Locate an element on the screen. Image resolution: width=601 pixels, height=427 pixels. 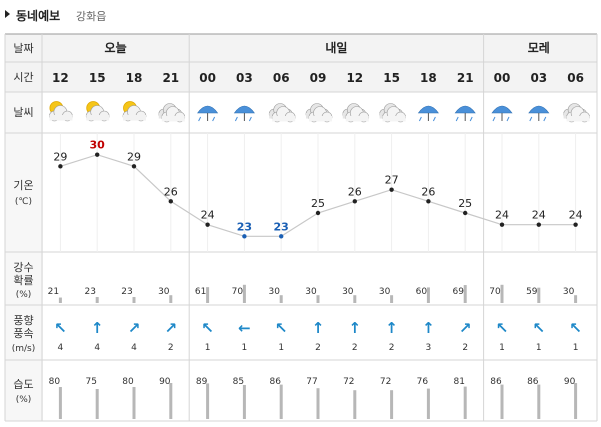
temperature-label: 27 is located at coordinates (392, 180).